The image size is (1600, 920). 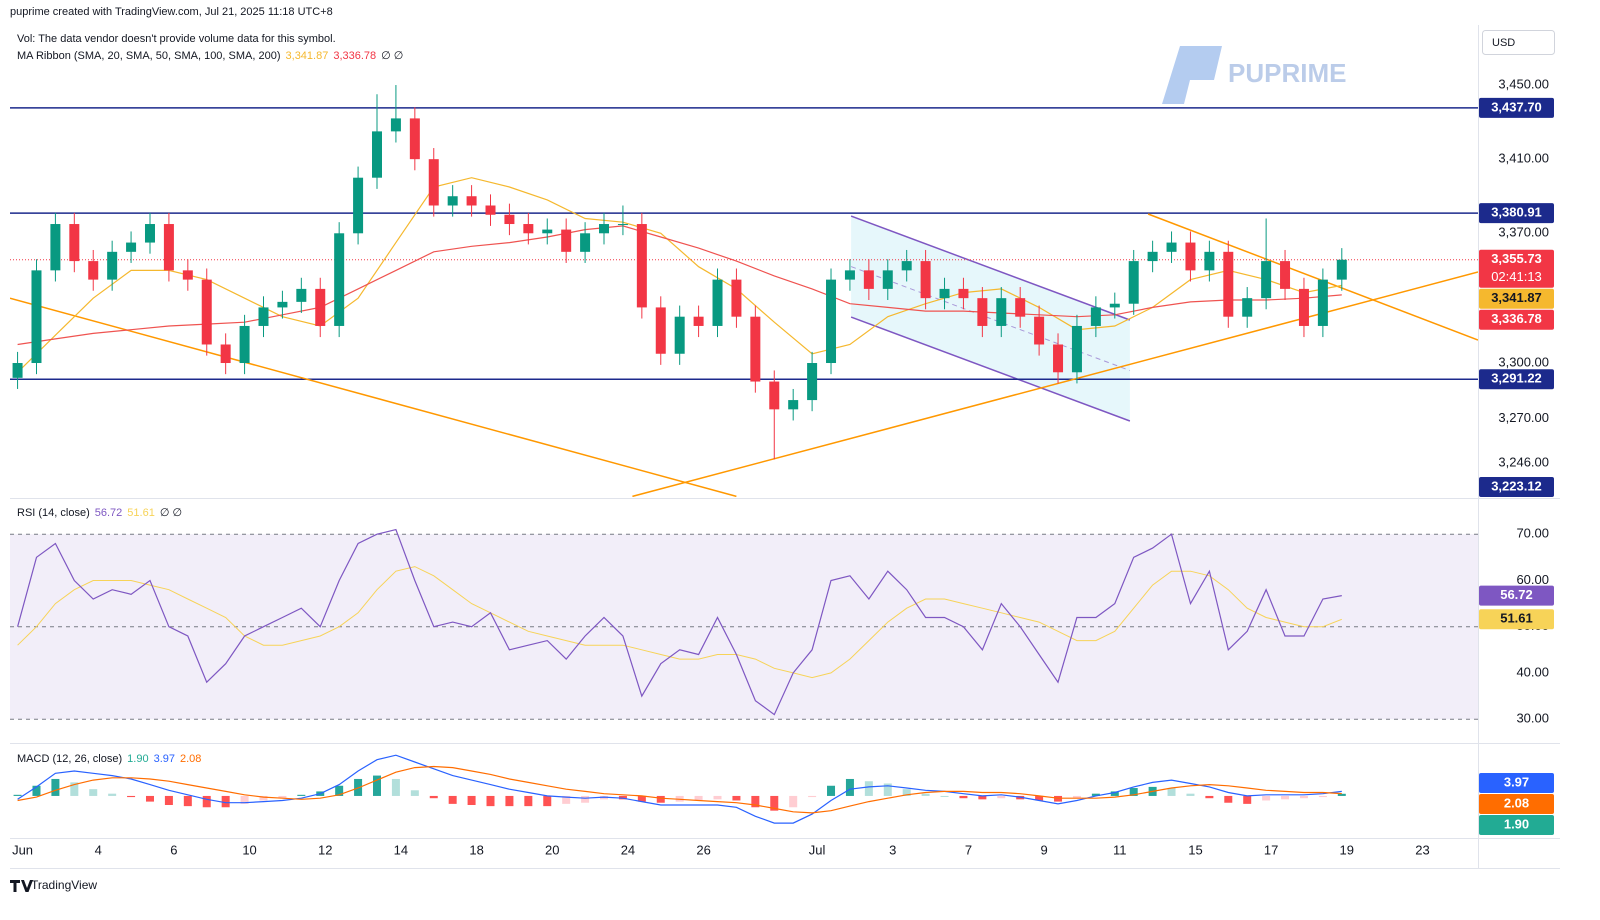 I want to click on price-badge-label: 3,380.91, so click(x=1516, y=212).